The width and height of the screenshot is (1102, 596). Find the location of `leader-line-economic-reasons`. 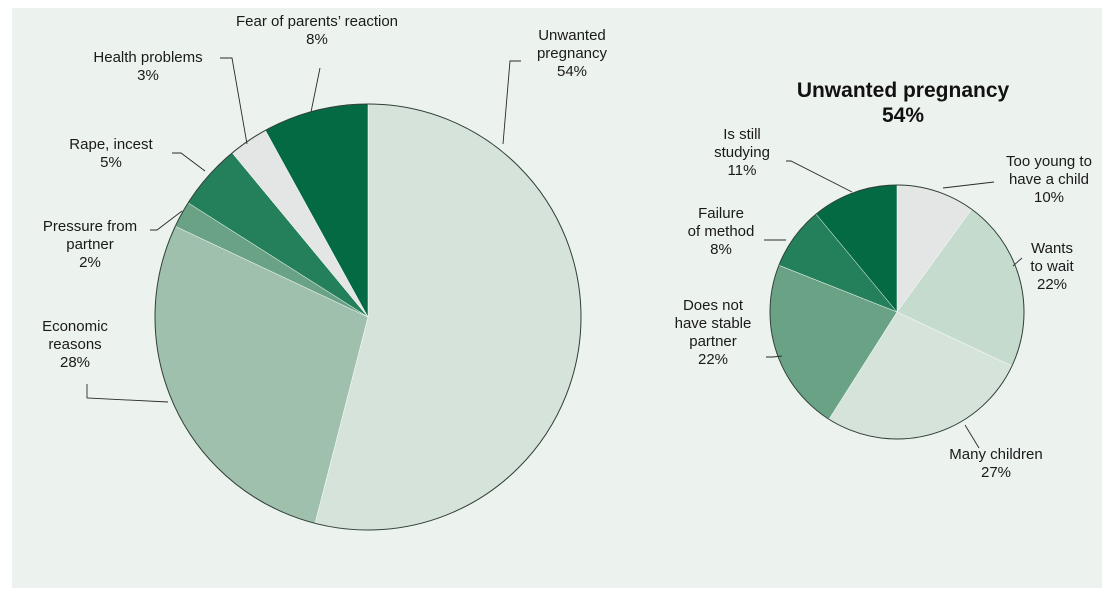

leader-line-economic-reasons is located at coordinates (127, 393).